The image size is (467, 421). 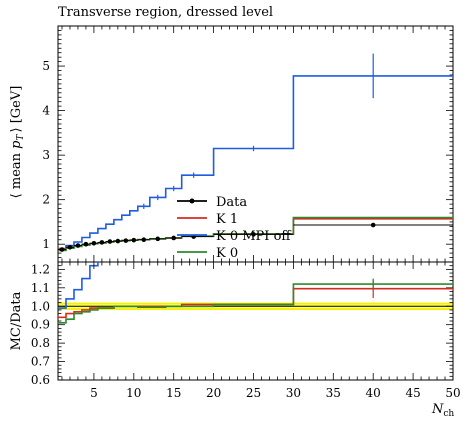 What do you see at coordinates (94, 393) in the screenshot?
I see `x-tick-label: 5` at bounding box center [94, 393].